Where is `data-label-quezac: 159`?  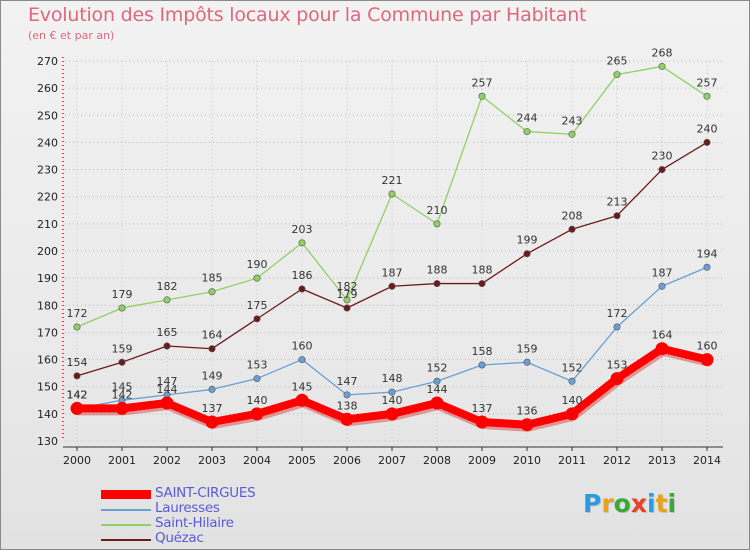 data-label-quezac: 159 is located at coordinates (122, 348).